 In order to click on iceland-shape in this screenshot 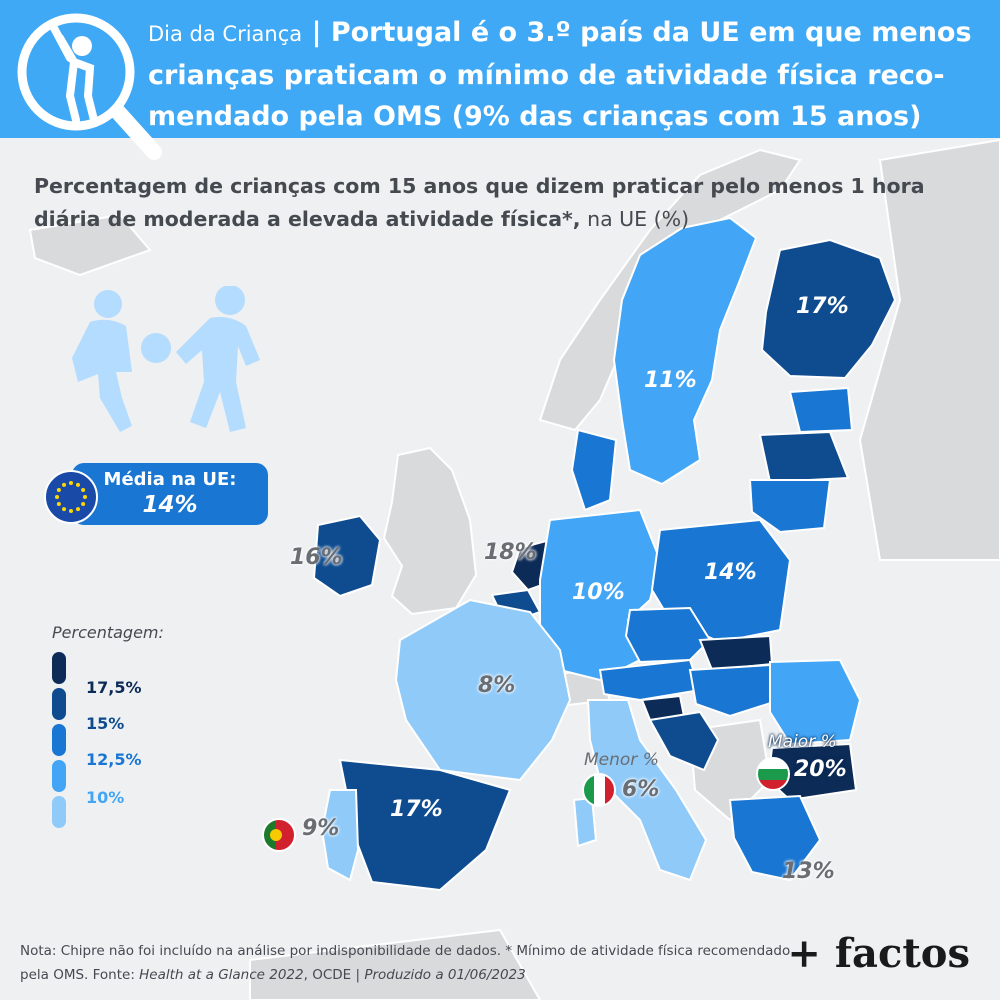, I will do `click(90, 245)`.